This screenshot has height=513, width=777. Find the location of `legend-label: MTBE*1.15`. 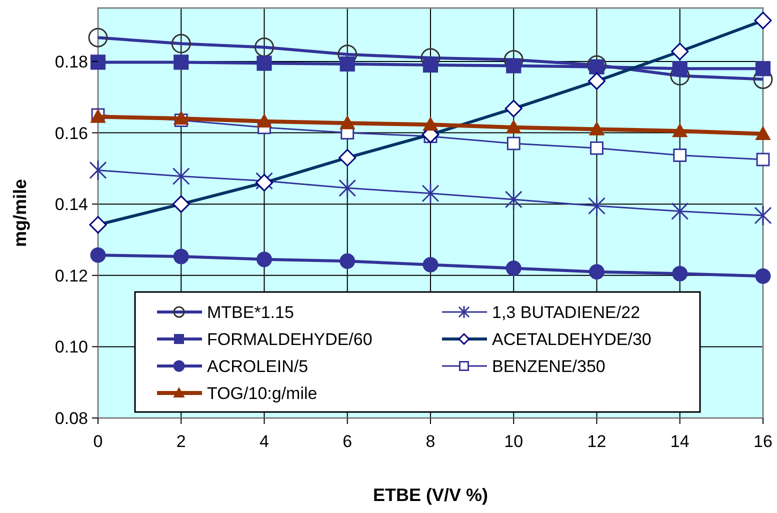

legend-label: MTBE*1.15 is located at coordinates (250, 312).